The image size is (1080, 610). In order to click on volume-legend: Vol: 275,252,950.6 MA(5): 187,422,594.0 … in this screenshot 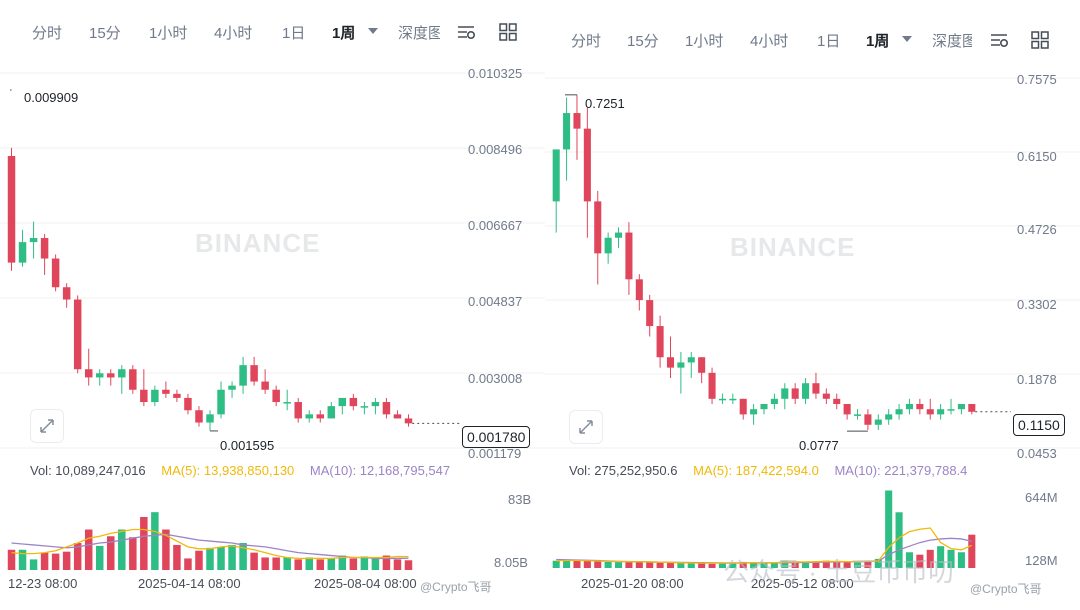, I will do `click(774, 470)`.